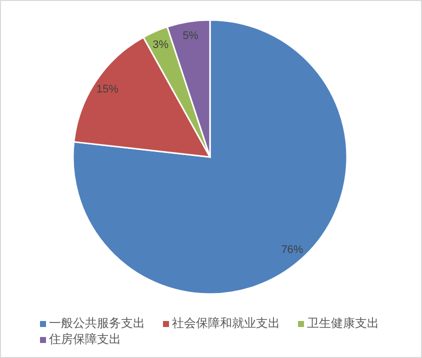  I want to click on legend-label: 社会保障和就业支出, so click(226, 323).